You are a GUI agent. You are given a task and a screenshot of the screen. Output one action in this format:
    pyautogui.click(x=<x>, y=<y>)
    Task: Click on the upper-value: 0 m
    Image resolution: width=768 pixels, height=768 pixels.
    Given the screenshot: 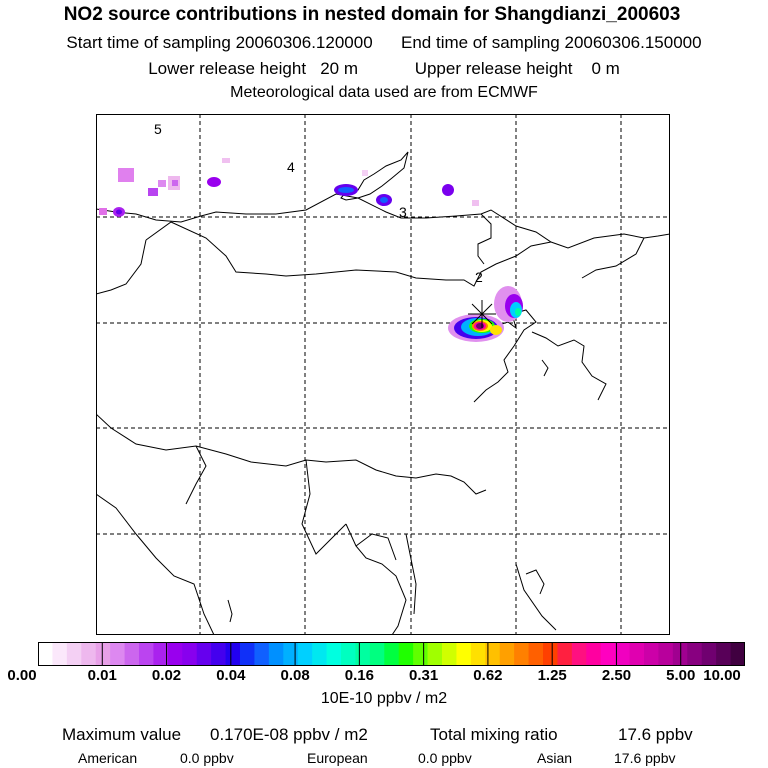 What is the action you would take?
    pyautogui.click(x=605, y=68)
    